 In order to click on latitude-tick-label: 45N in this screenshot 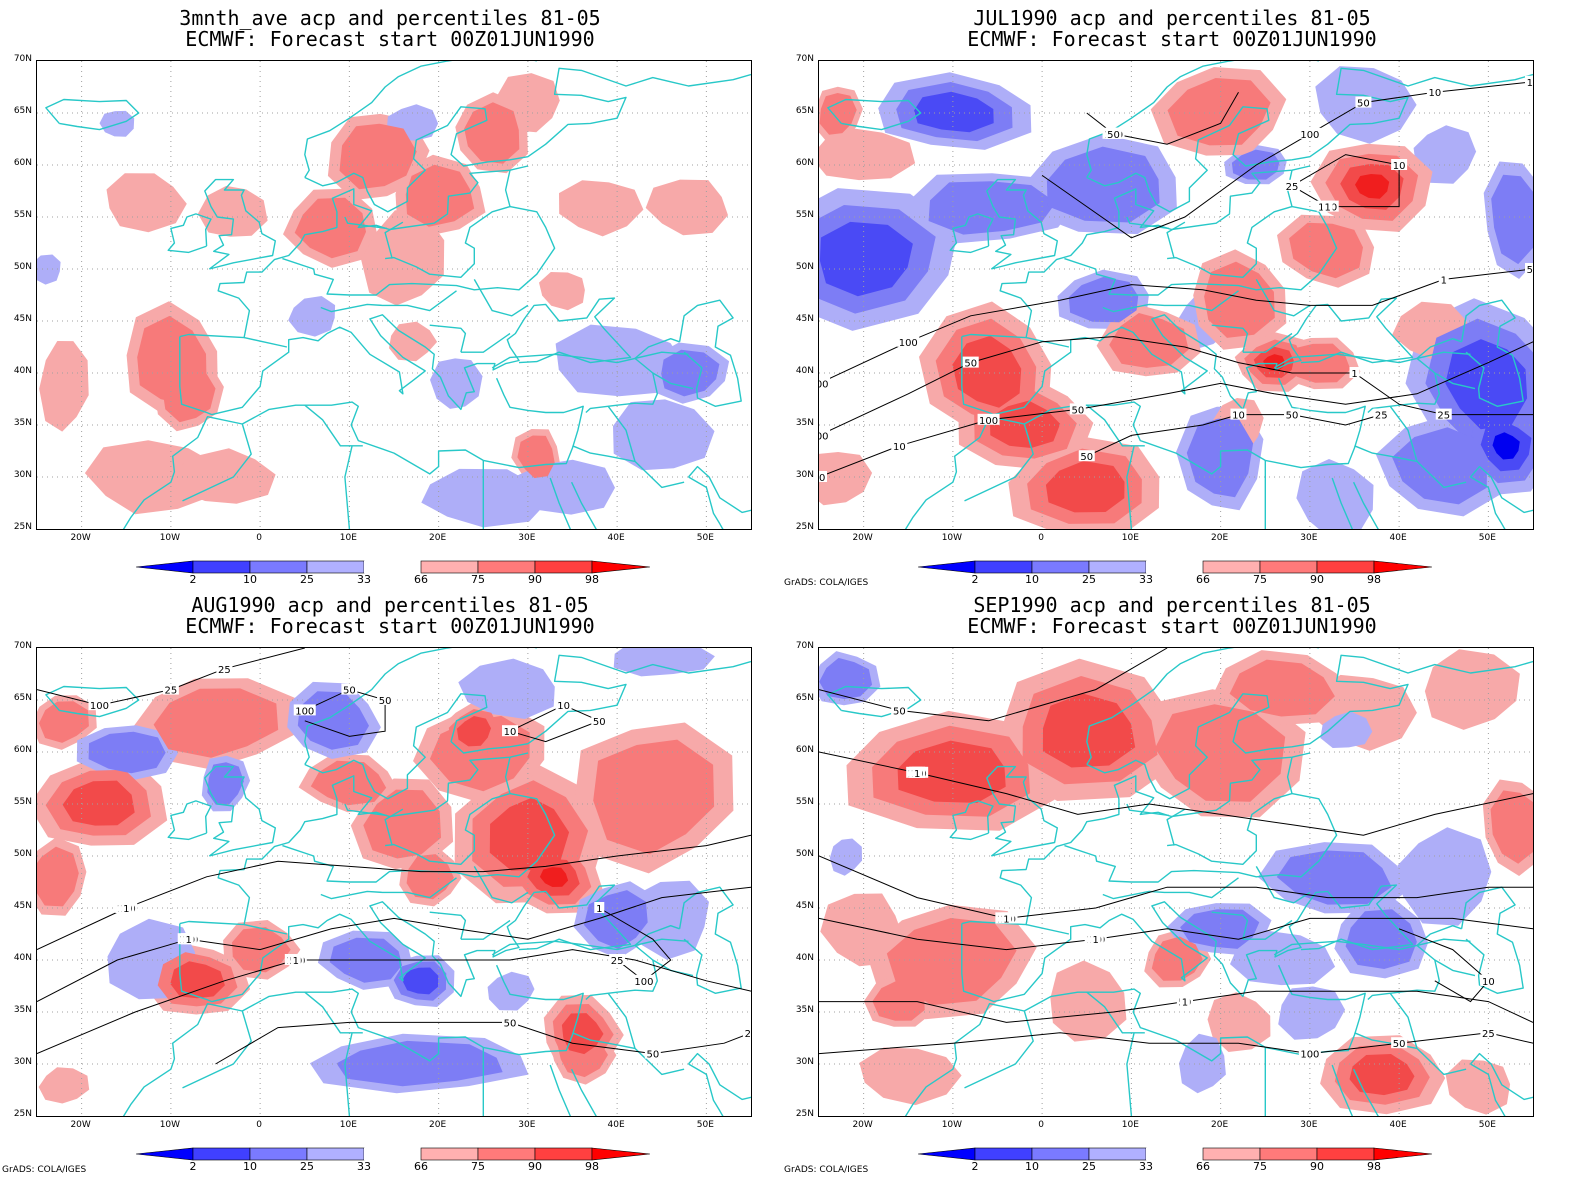, I will do `click(804, 319)`.